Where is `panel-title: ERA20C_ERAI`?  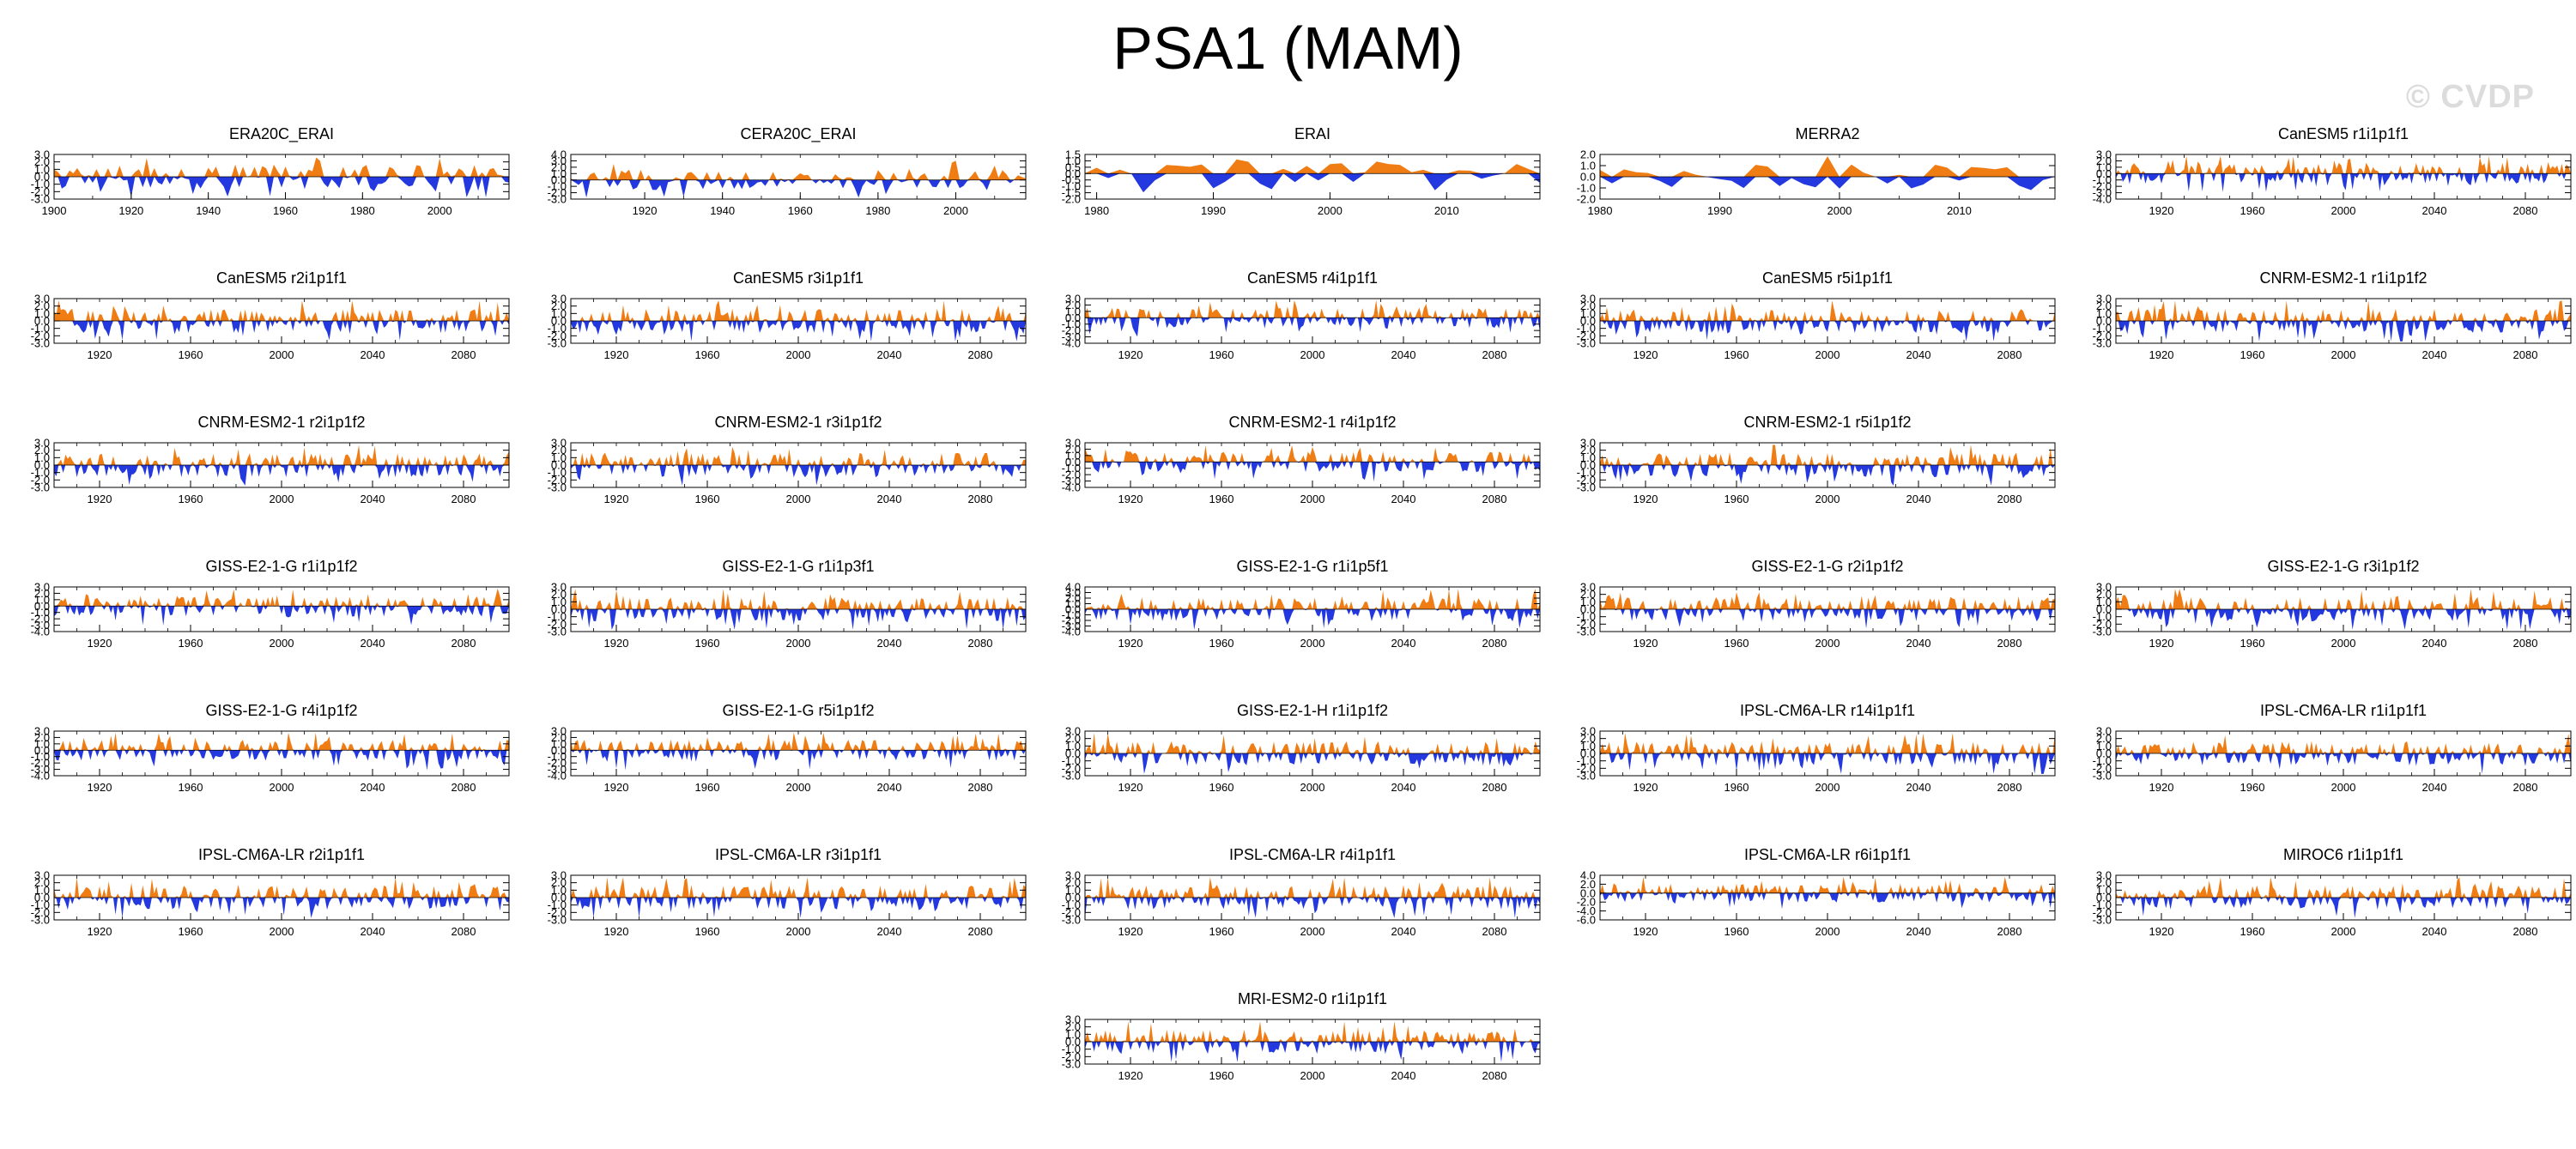
panel-title: ERA20C_ERAI is located at coordinates (281, 134).